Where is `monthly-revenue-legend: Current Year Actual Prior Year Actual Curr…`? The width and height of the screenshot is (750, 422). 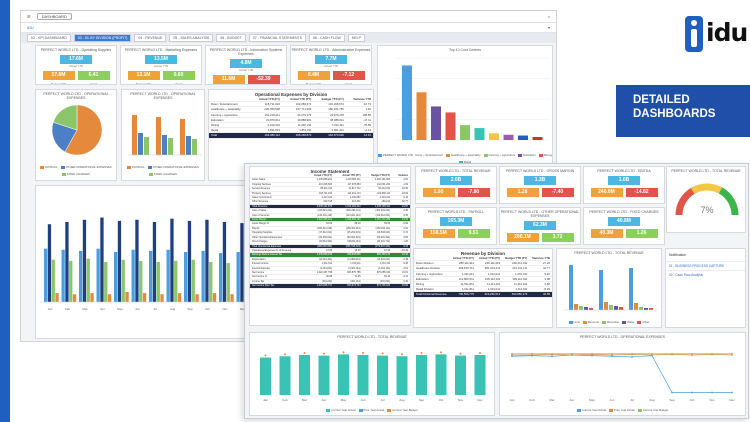 monthly-revenue-legend: Current Year Actual Prior Year Actual Curr… is located at coordinates (372, 410).